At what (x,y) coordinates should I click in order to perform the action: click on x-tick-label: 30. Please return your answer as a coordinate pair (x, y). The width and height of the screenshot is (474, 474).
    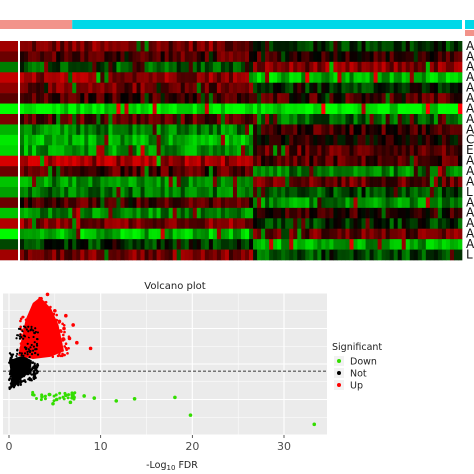
    Looking at the image, I should click on (284, 446).